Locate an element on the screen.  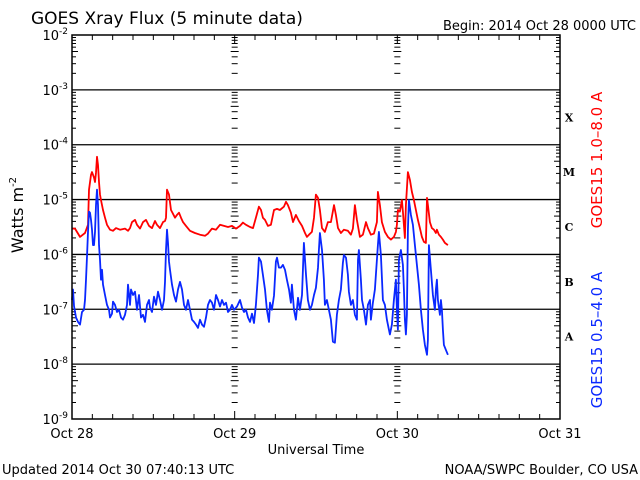
flare-class-label: A is located at coordinates (569, 337).